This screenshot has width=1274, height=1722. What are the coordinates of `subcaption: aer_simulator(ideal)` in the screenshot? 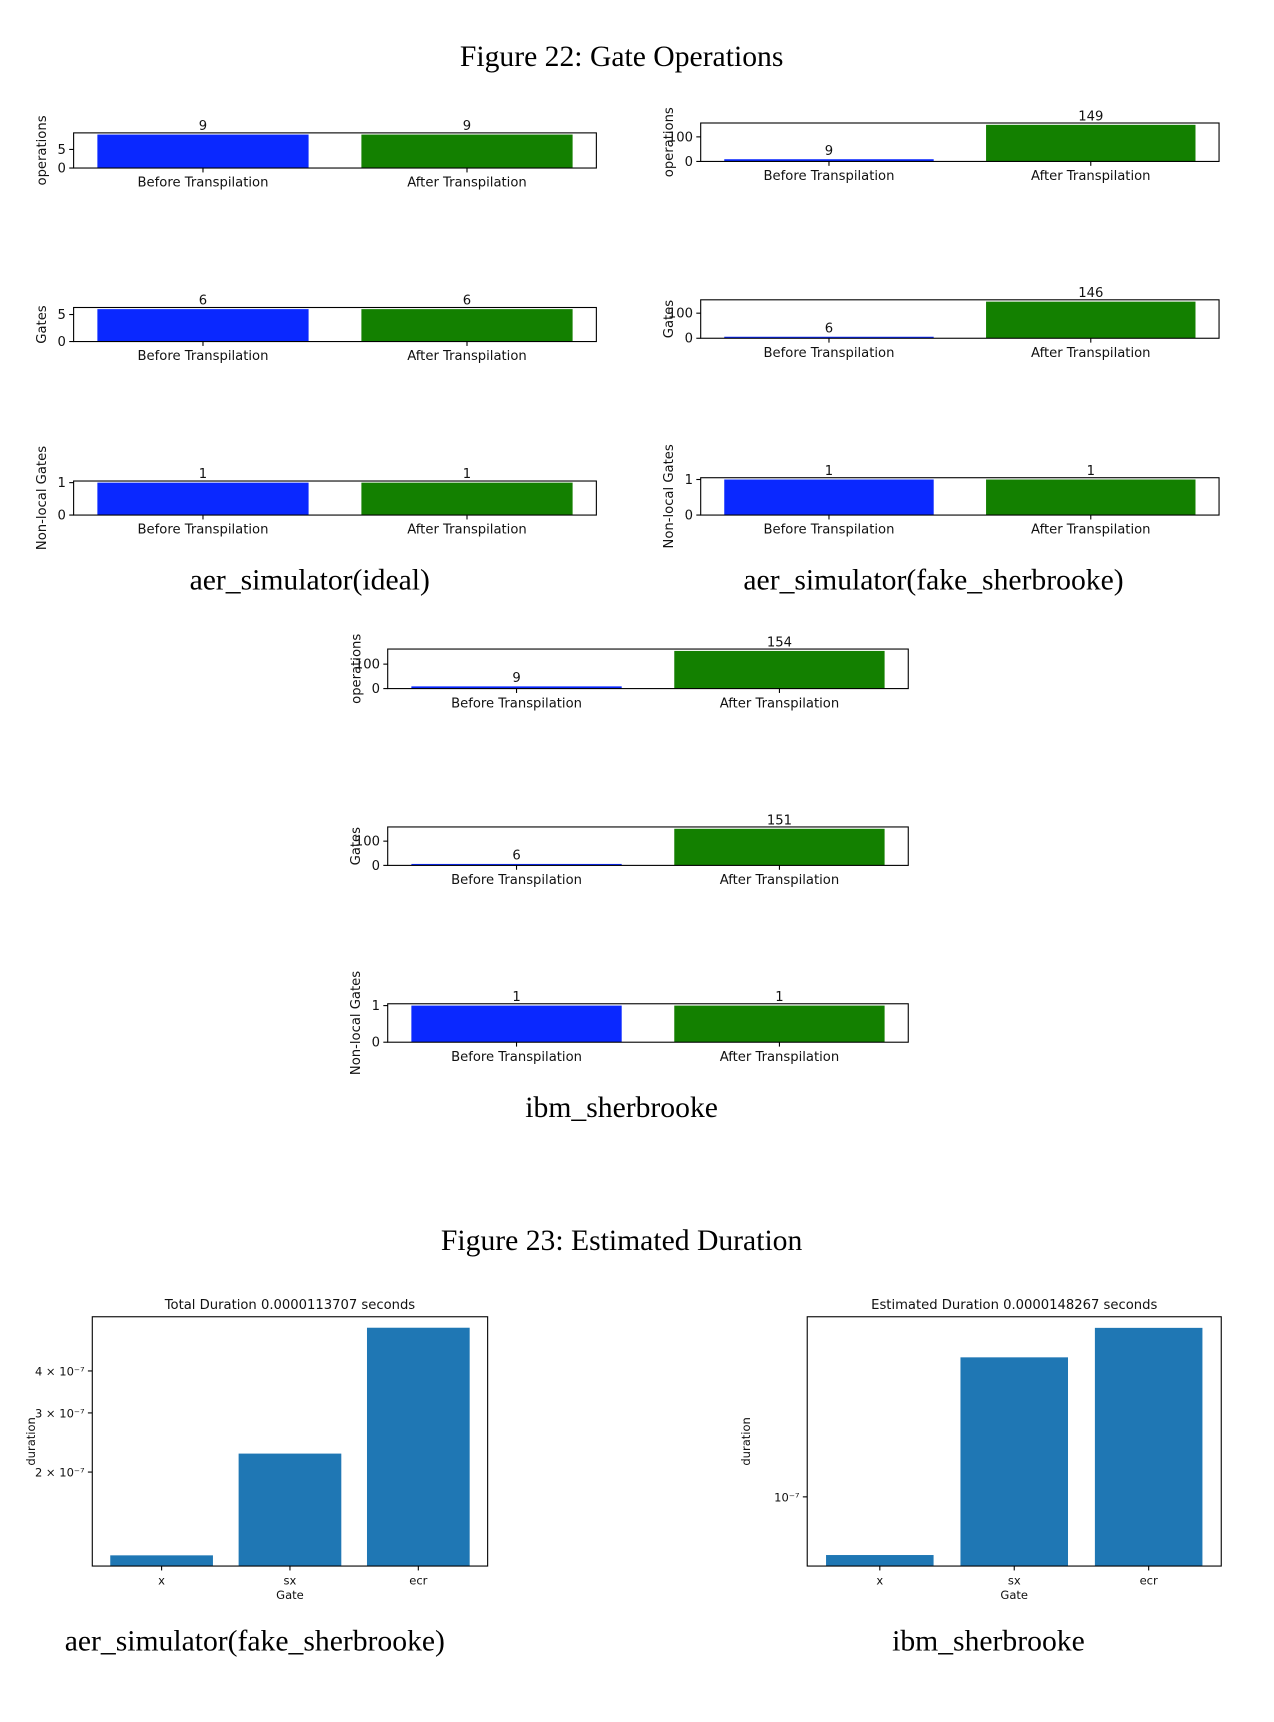 It's located at (310, 581).